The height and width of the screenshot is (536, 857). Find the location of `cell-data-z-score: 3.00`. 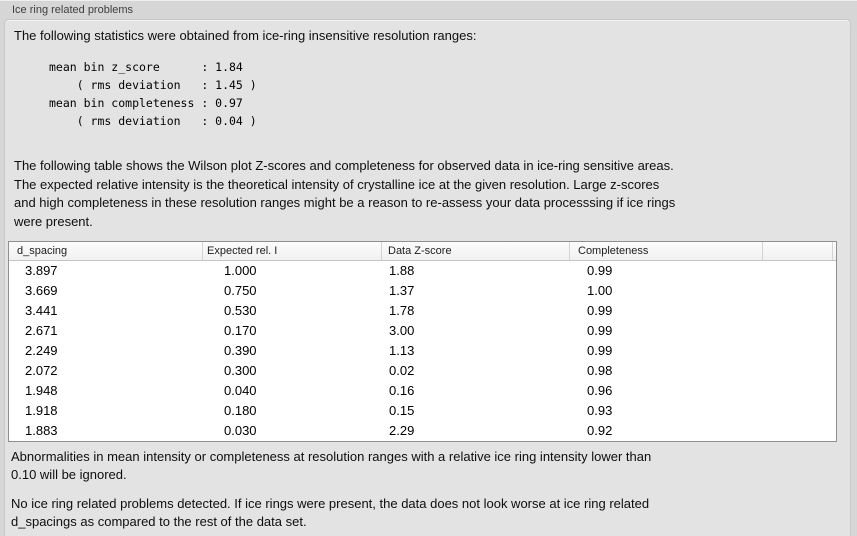

cell-data-z-score: 3.00 is located at coordinates (402, 330).